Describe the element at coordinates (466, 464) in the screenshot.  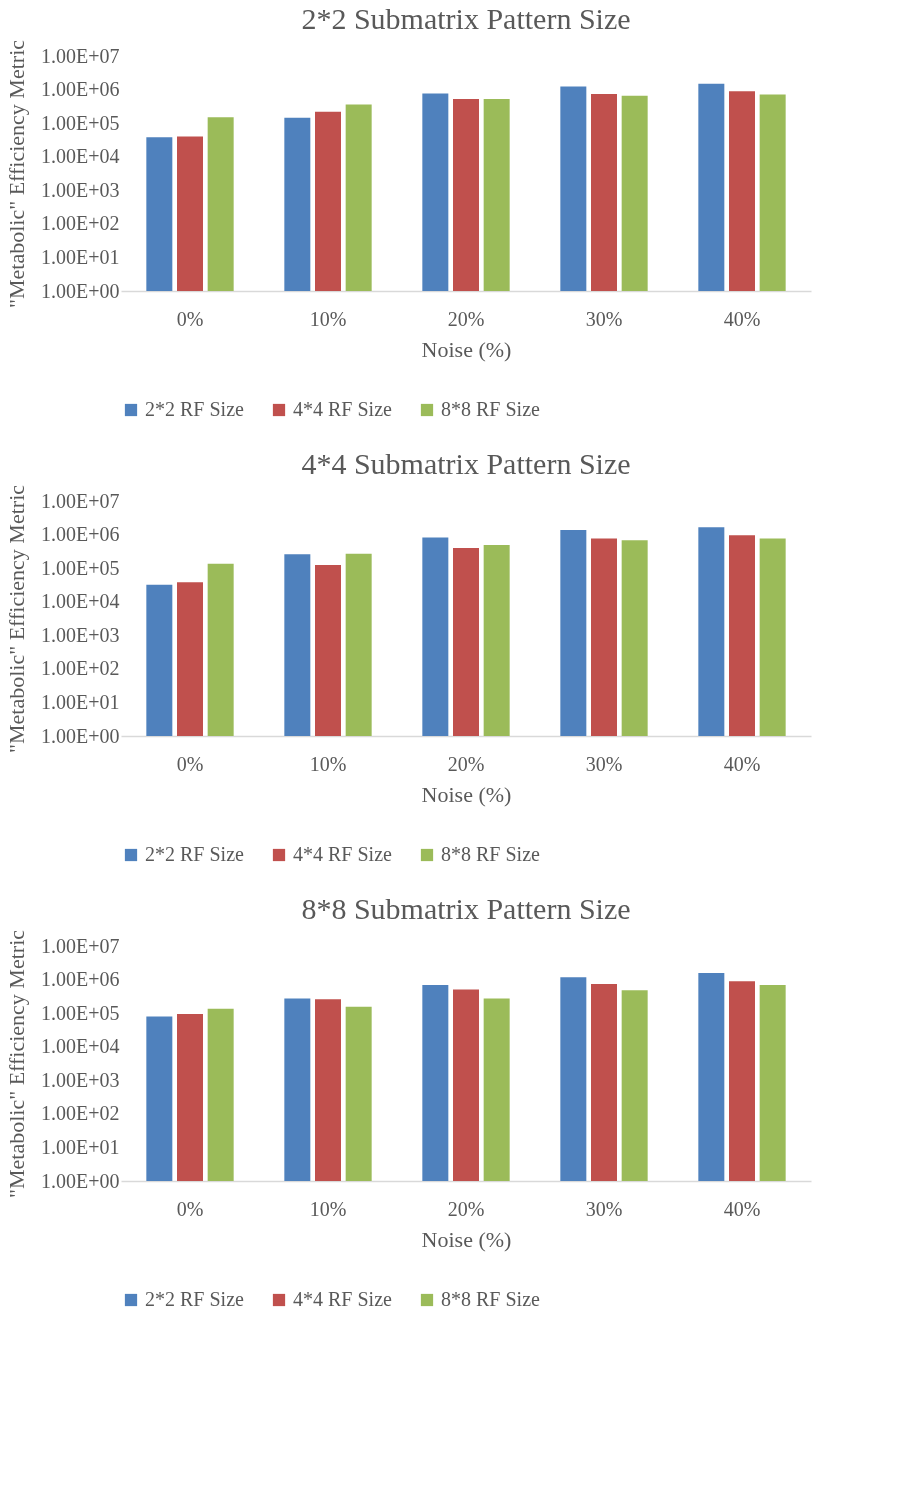
I see `chart-title: 4*4 Submatrix Pattern Size` at that location.